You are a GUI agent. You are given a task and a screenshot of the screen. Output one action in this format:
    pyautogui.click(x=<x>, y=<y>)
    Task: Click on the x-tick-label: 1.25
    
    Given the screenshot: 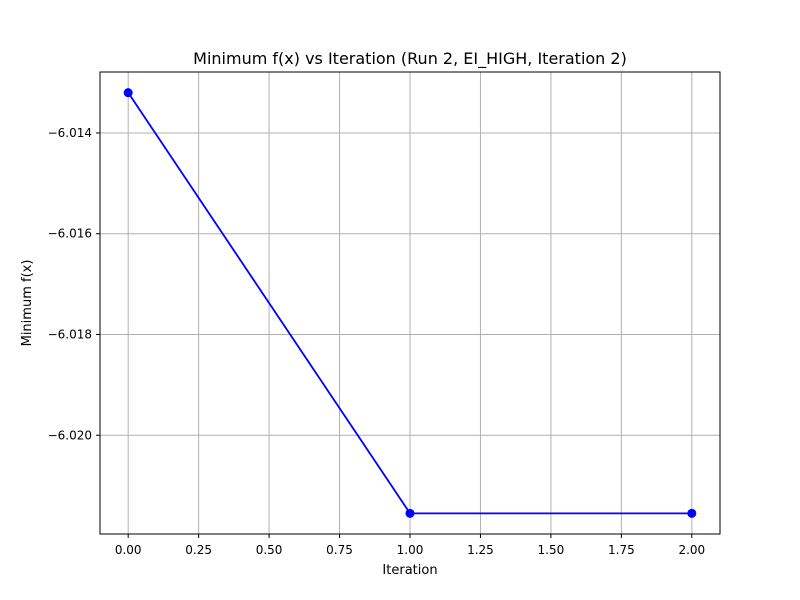 What is the action you would take?
    pyautogui.click(x=480, y=550)
    